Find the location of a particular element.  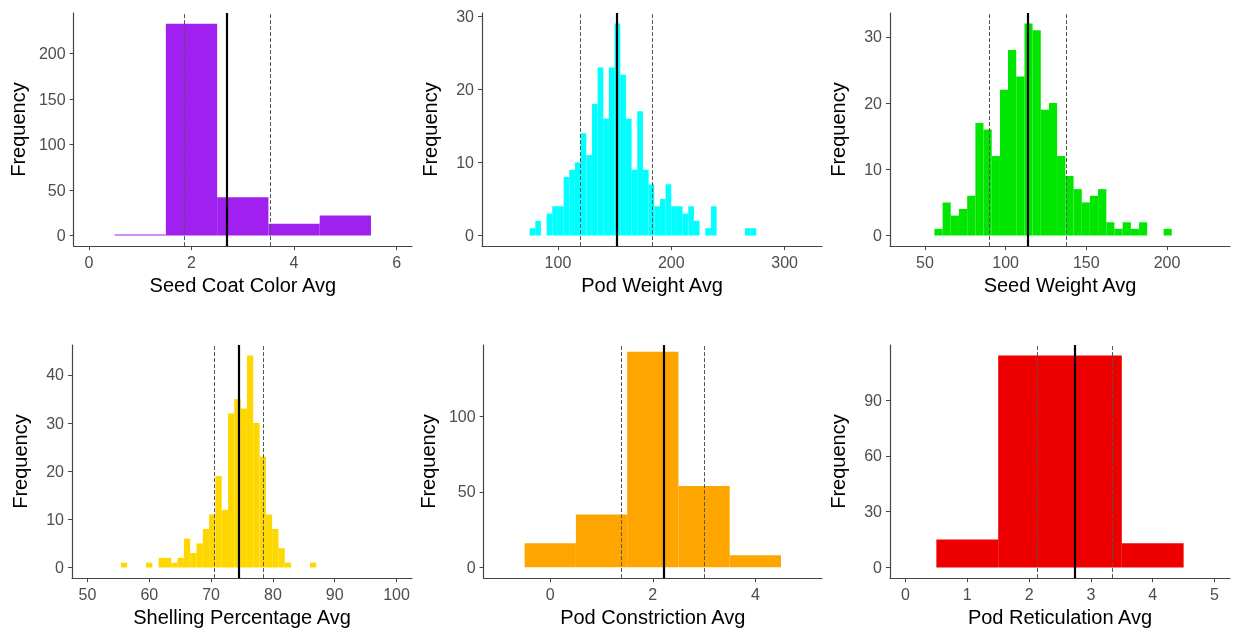

x-axis-title: Pod Constriction Avg is located at coordinates (653, 617).